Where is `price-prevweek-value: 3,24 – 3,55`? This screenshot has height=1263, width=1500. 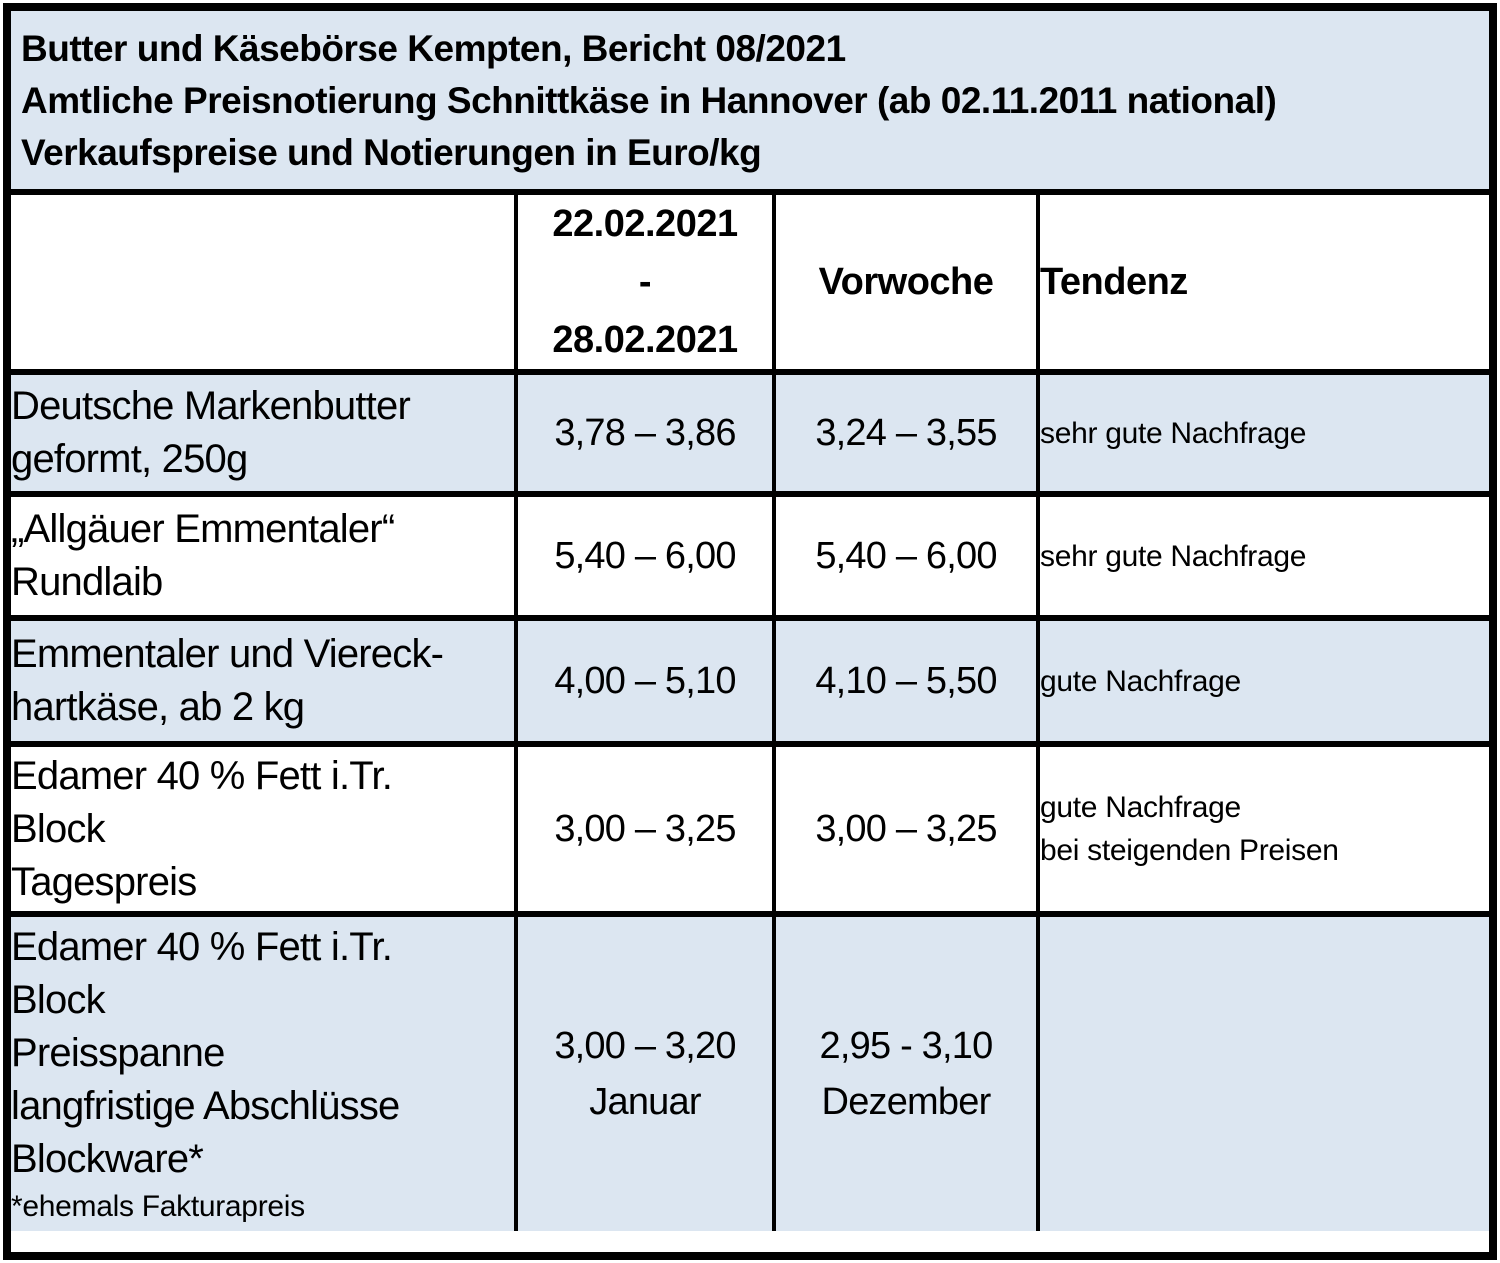
price-prevweek-value: 3,24 – 3,55 is located at coordinates (906, 433).